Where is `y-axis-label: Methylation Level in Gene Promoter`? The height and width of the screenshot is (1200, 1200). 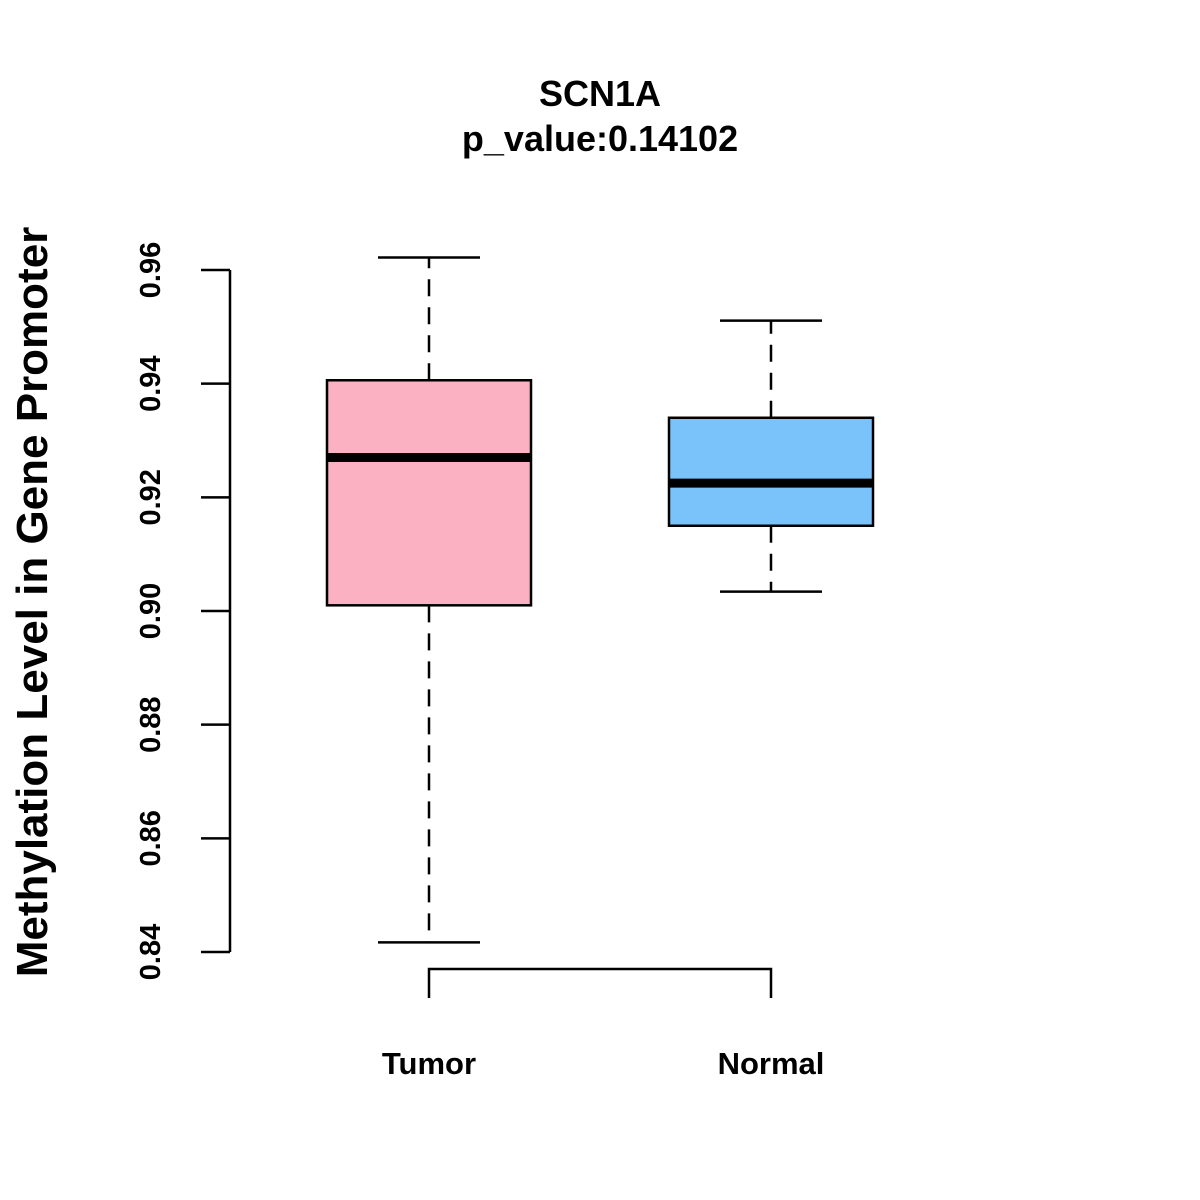
y-axis-label: Methylation Level in Gene Promoter is located at coordinates (32, 602).